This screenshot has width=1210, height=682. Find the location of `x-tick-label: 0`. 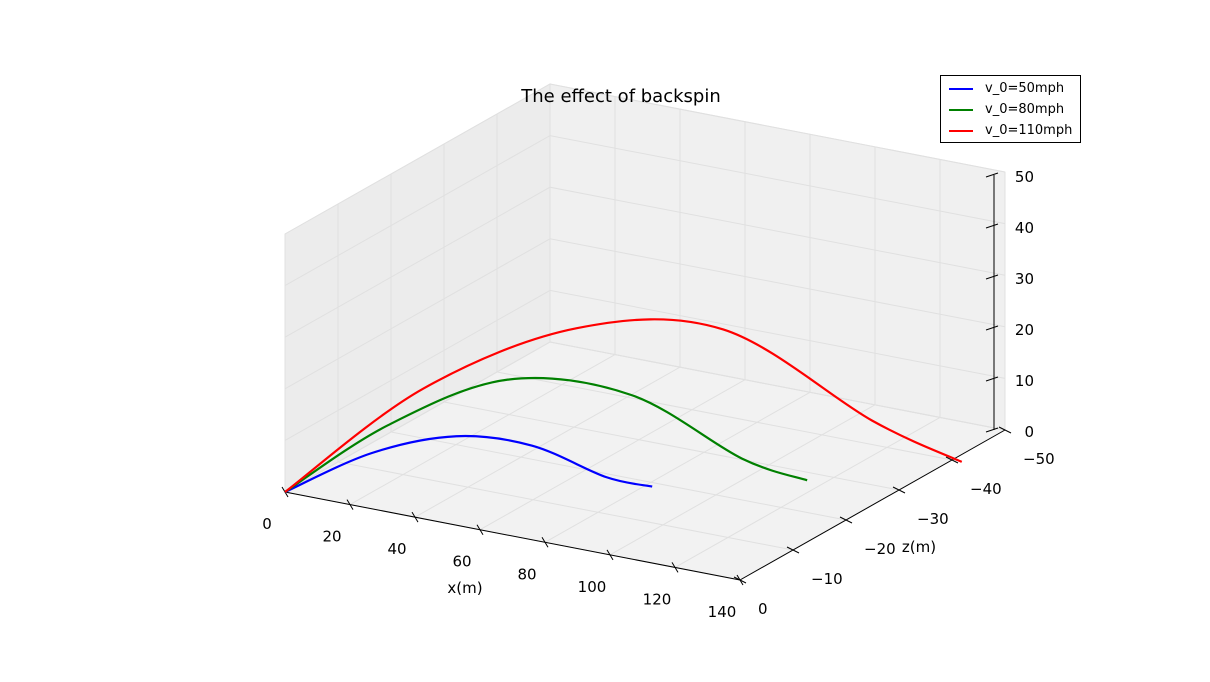

x-tick-label: 0 is located at coordinates (267, 524).